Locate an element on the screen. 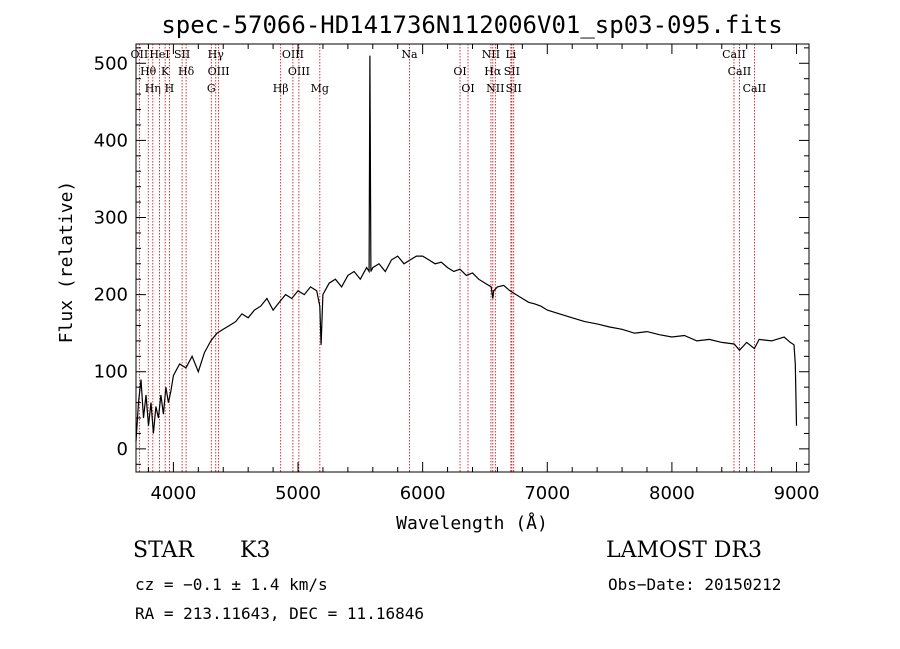 The width and height of the screenshot is (900, 649). emission-line-label: K is located at coordinates (165, 71).